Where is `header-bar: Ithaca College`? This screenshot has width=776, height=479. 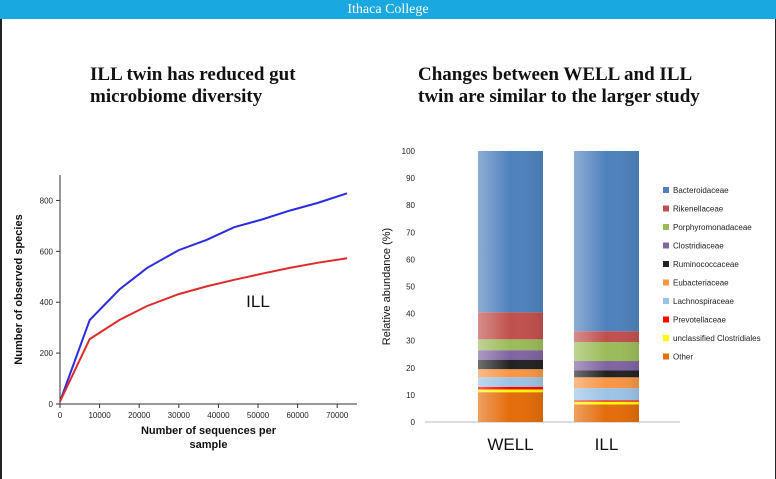 header-bar: Ithaca College is located at coordinates (388, 9).